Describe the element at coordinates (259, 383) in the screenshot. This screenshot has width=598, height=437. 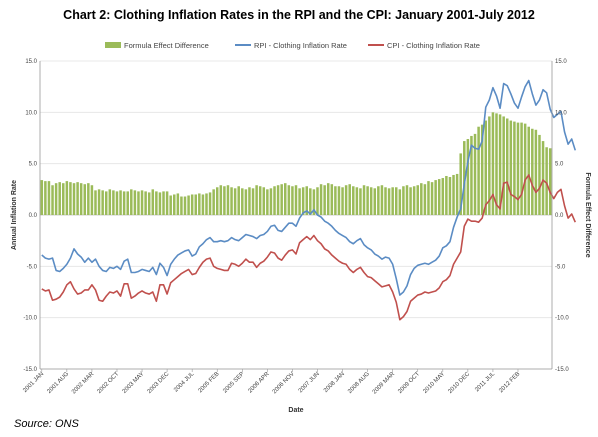
I see `x-tick-label: 2006 APR` at that location.